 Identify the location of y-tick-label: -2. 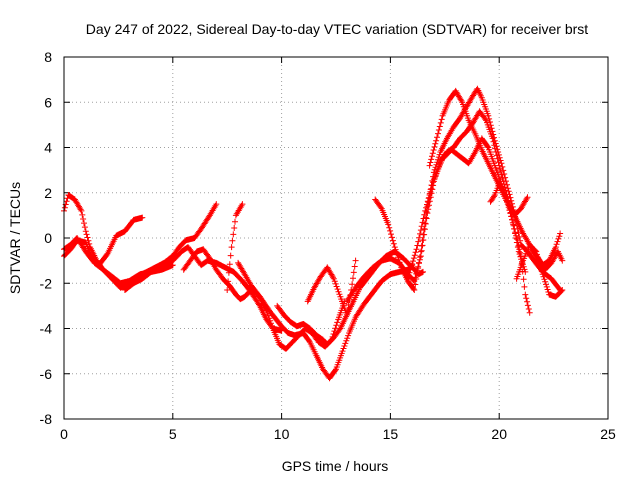
(46, 283).